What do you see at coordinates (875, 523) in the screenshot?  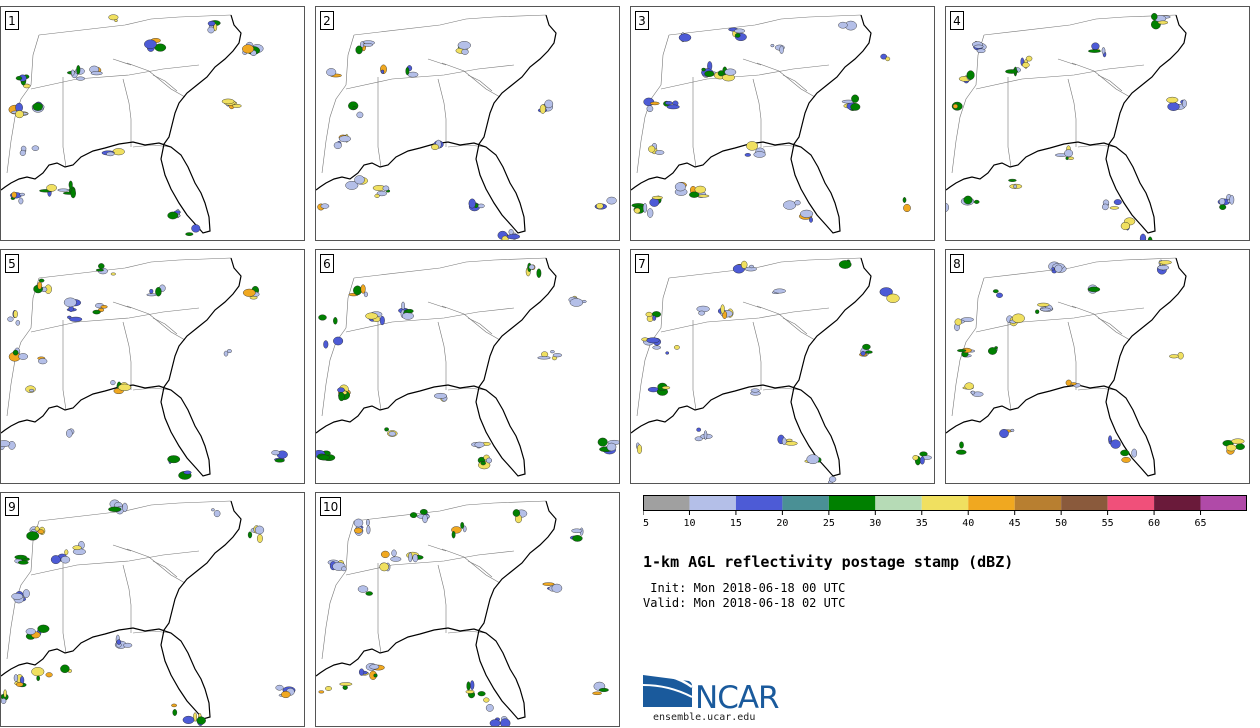 I see `colorbar-tick-label: 30` at bounding box center [875, 523].